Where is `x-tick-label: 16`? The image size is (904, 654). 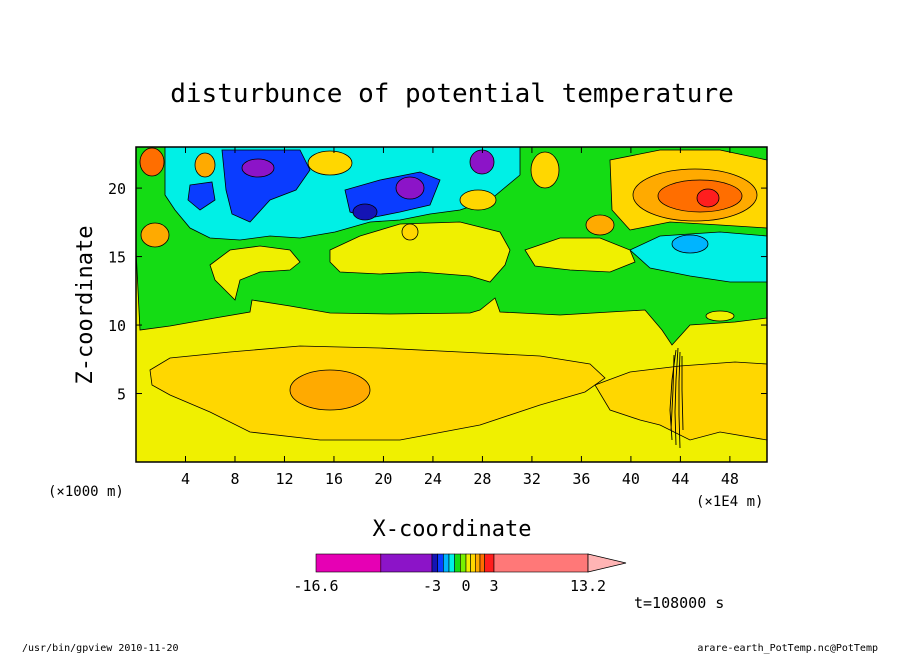
x-tick-label: 16 is located at coordinates (334, 479).